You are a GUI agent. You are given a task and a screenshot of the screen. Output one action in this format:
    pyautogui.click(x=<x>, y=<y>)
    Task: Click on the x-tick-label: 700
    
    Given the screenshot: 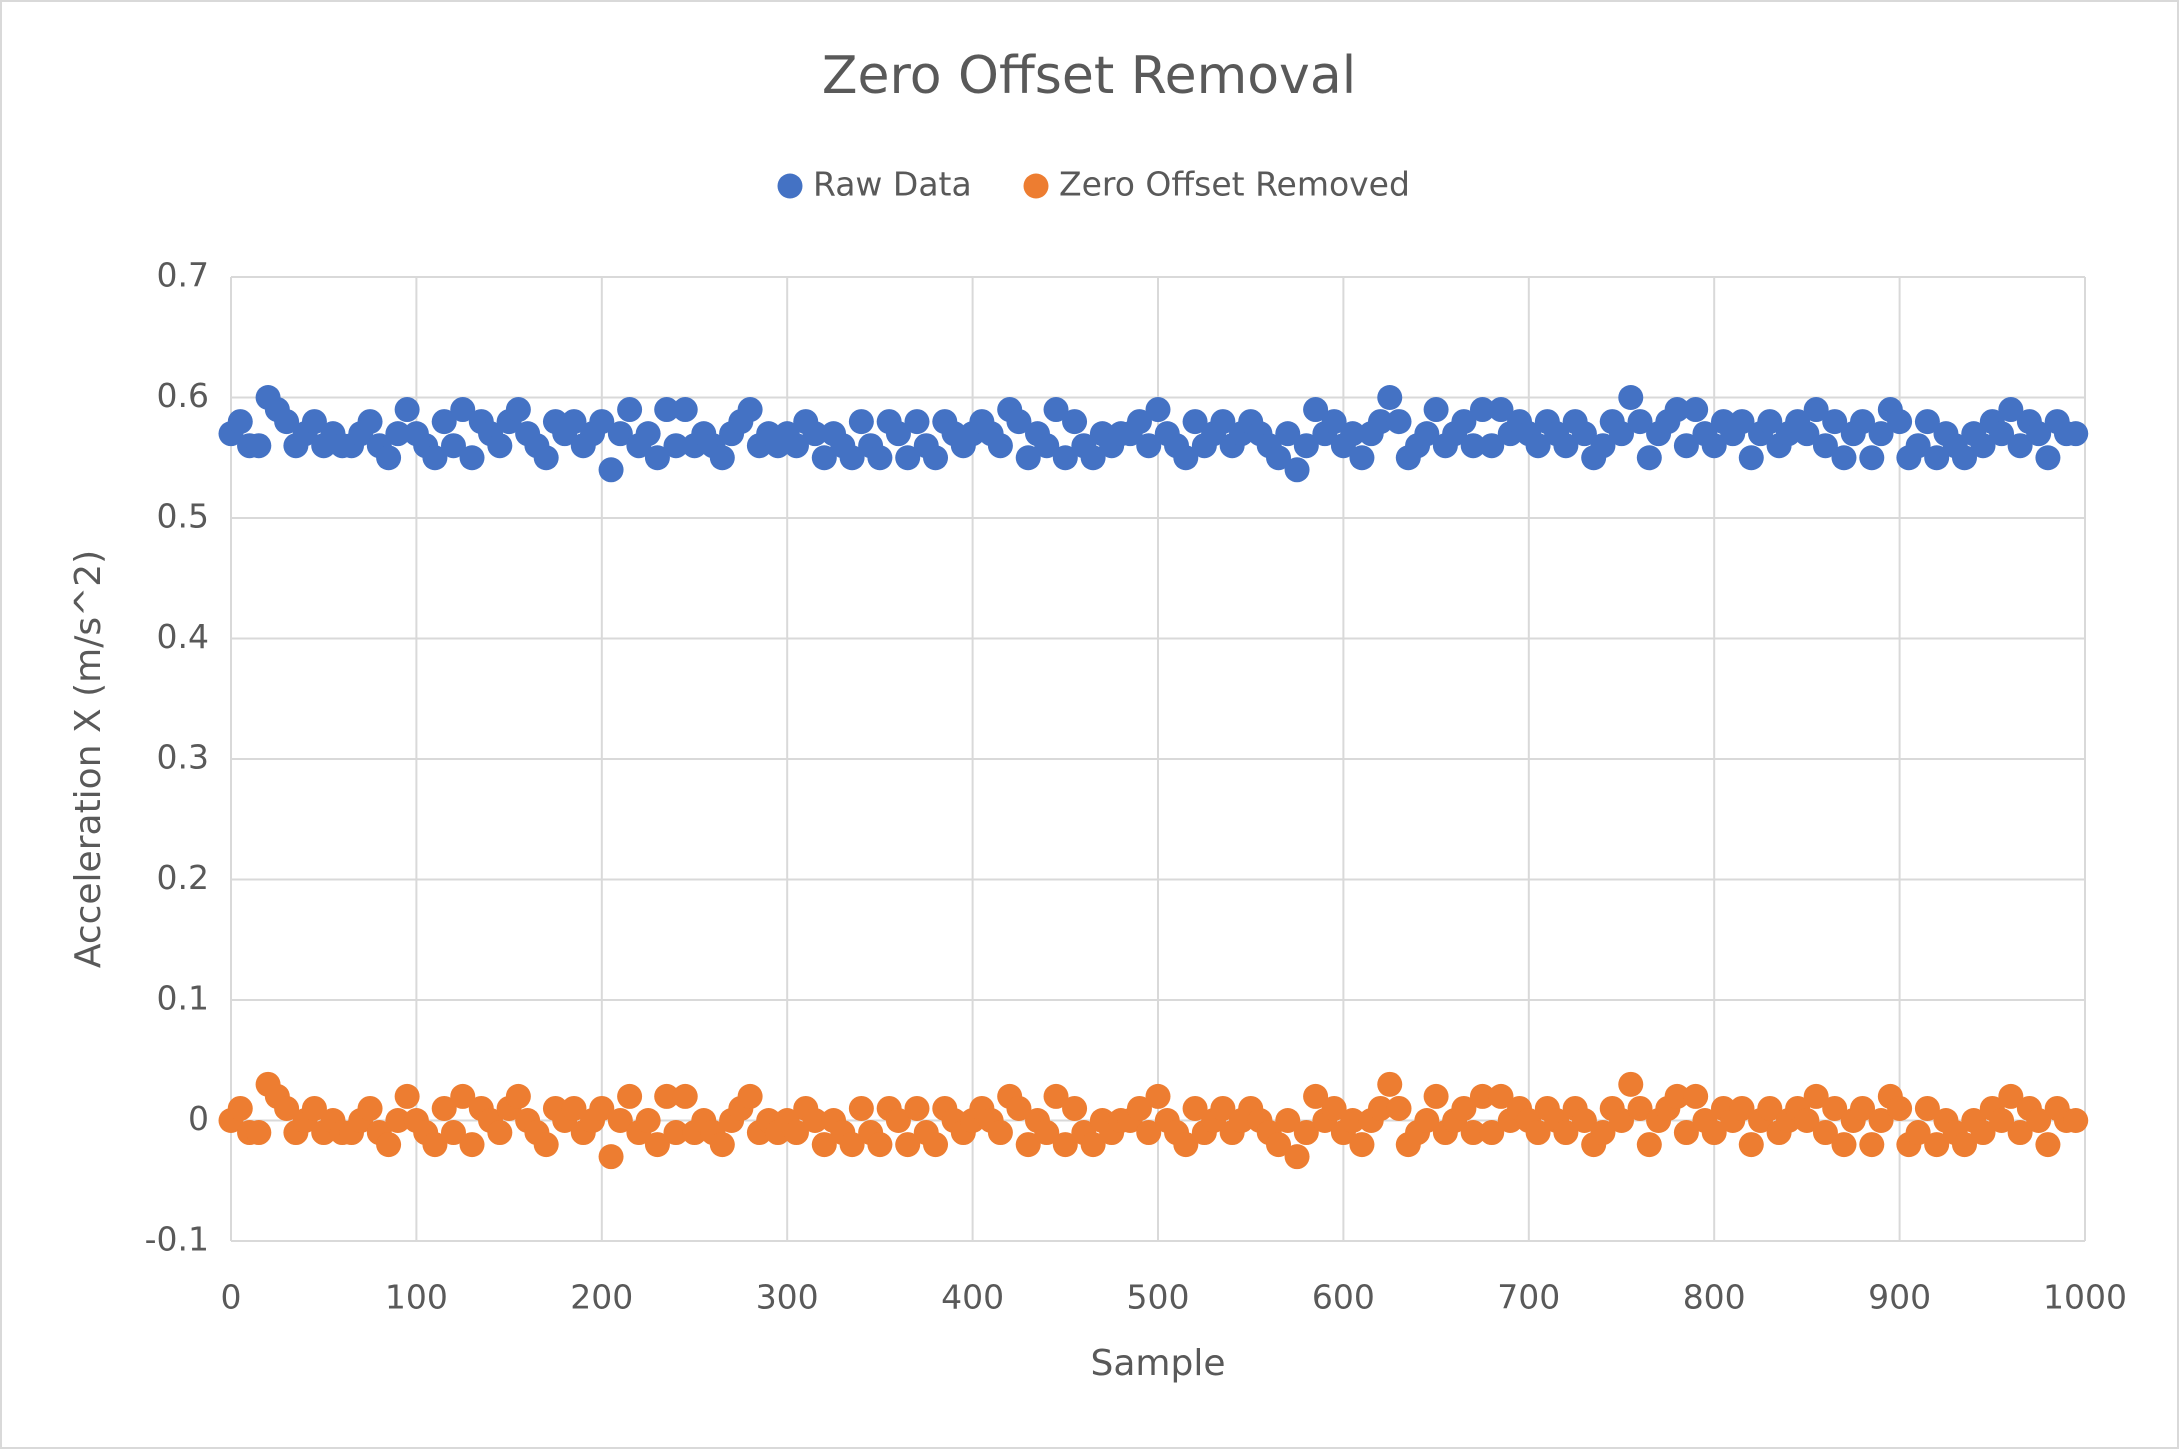 What is the action you would take?
    pyautogui.click(x=1528, y=1297)
    